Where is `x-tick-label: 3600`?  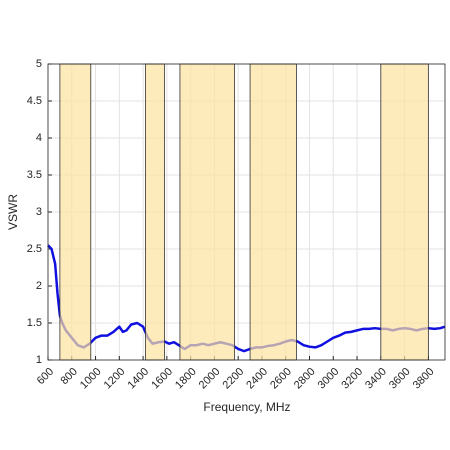 x-tick-label: 3600 is located at coordinates (400, 379).